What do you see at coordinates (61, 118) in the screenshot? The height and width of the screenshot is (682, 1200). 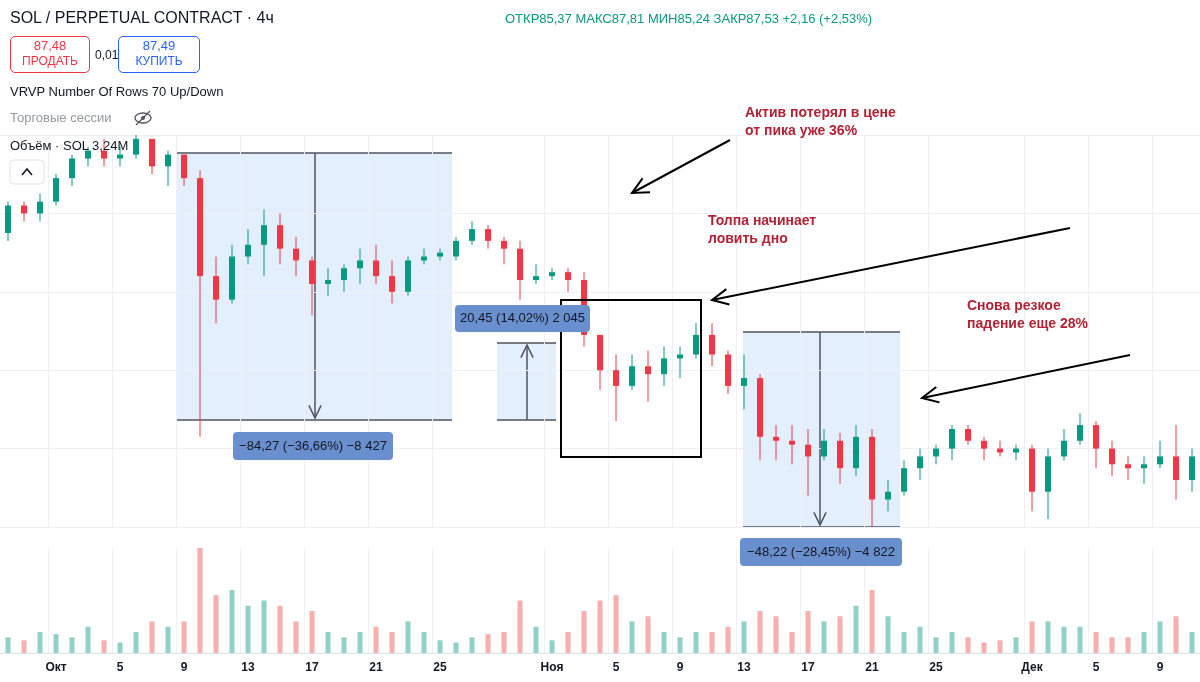 I see `text: Торговые сессии` at bounding box center [61, 118].